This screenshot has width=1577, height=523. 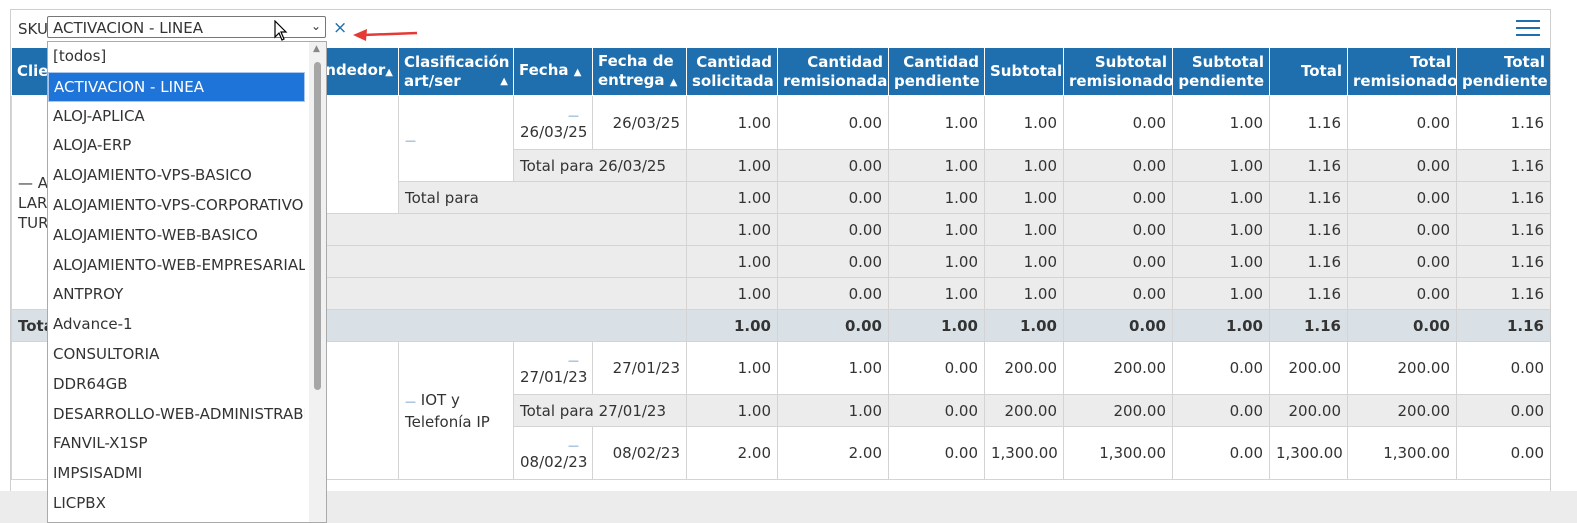 What do you see at coordinates (456, 138) in the screenshot?
I see `clasificacion-cell: —` at bounding box center [456, 138].